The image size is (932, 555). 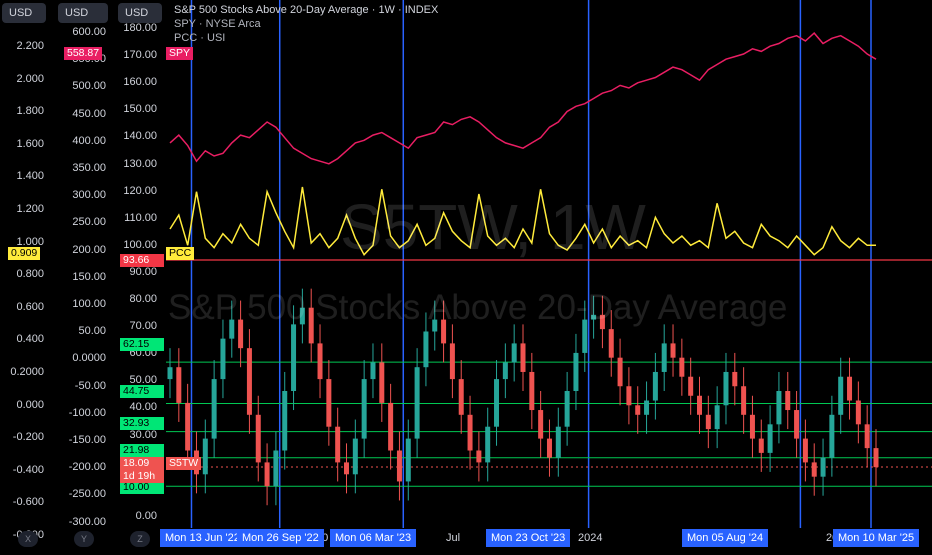 I want to click on pcc-axis-tick: 0.600, so click(x=30, y=306).